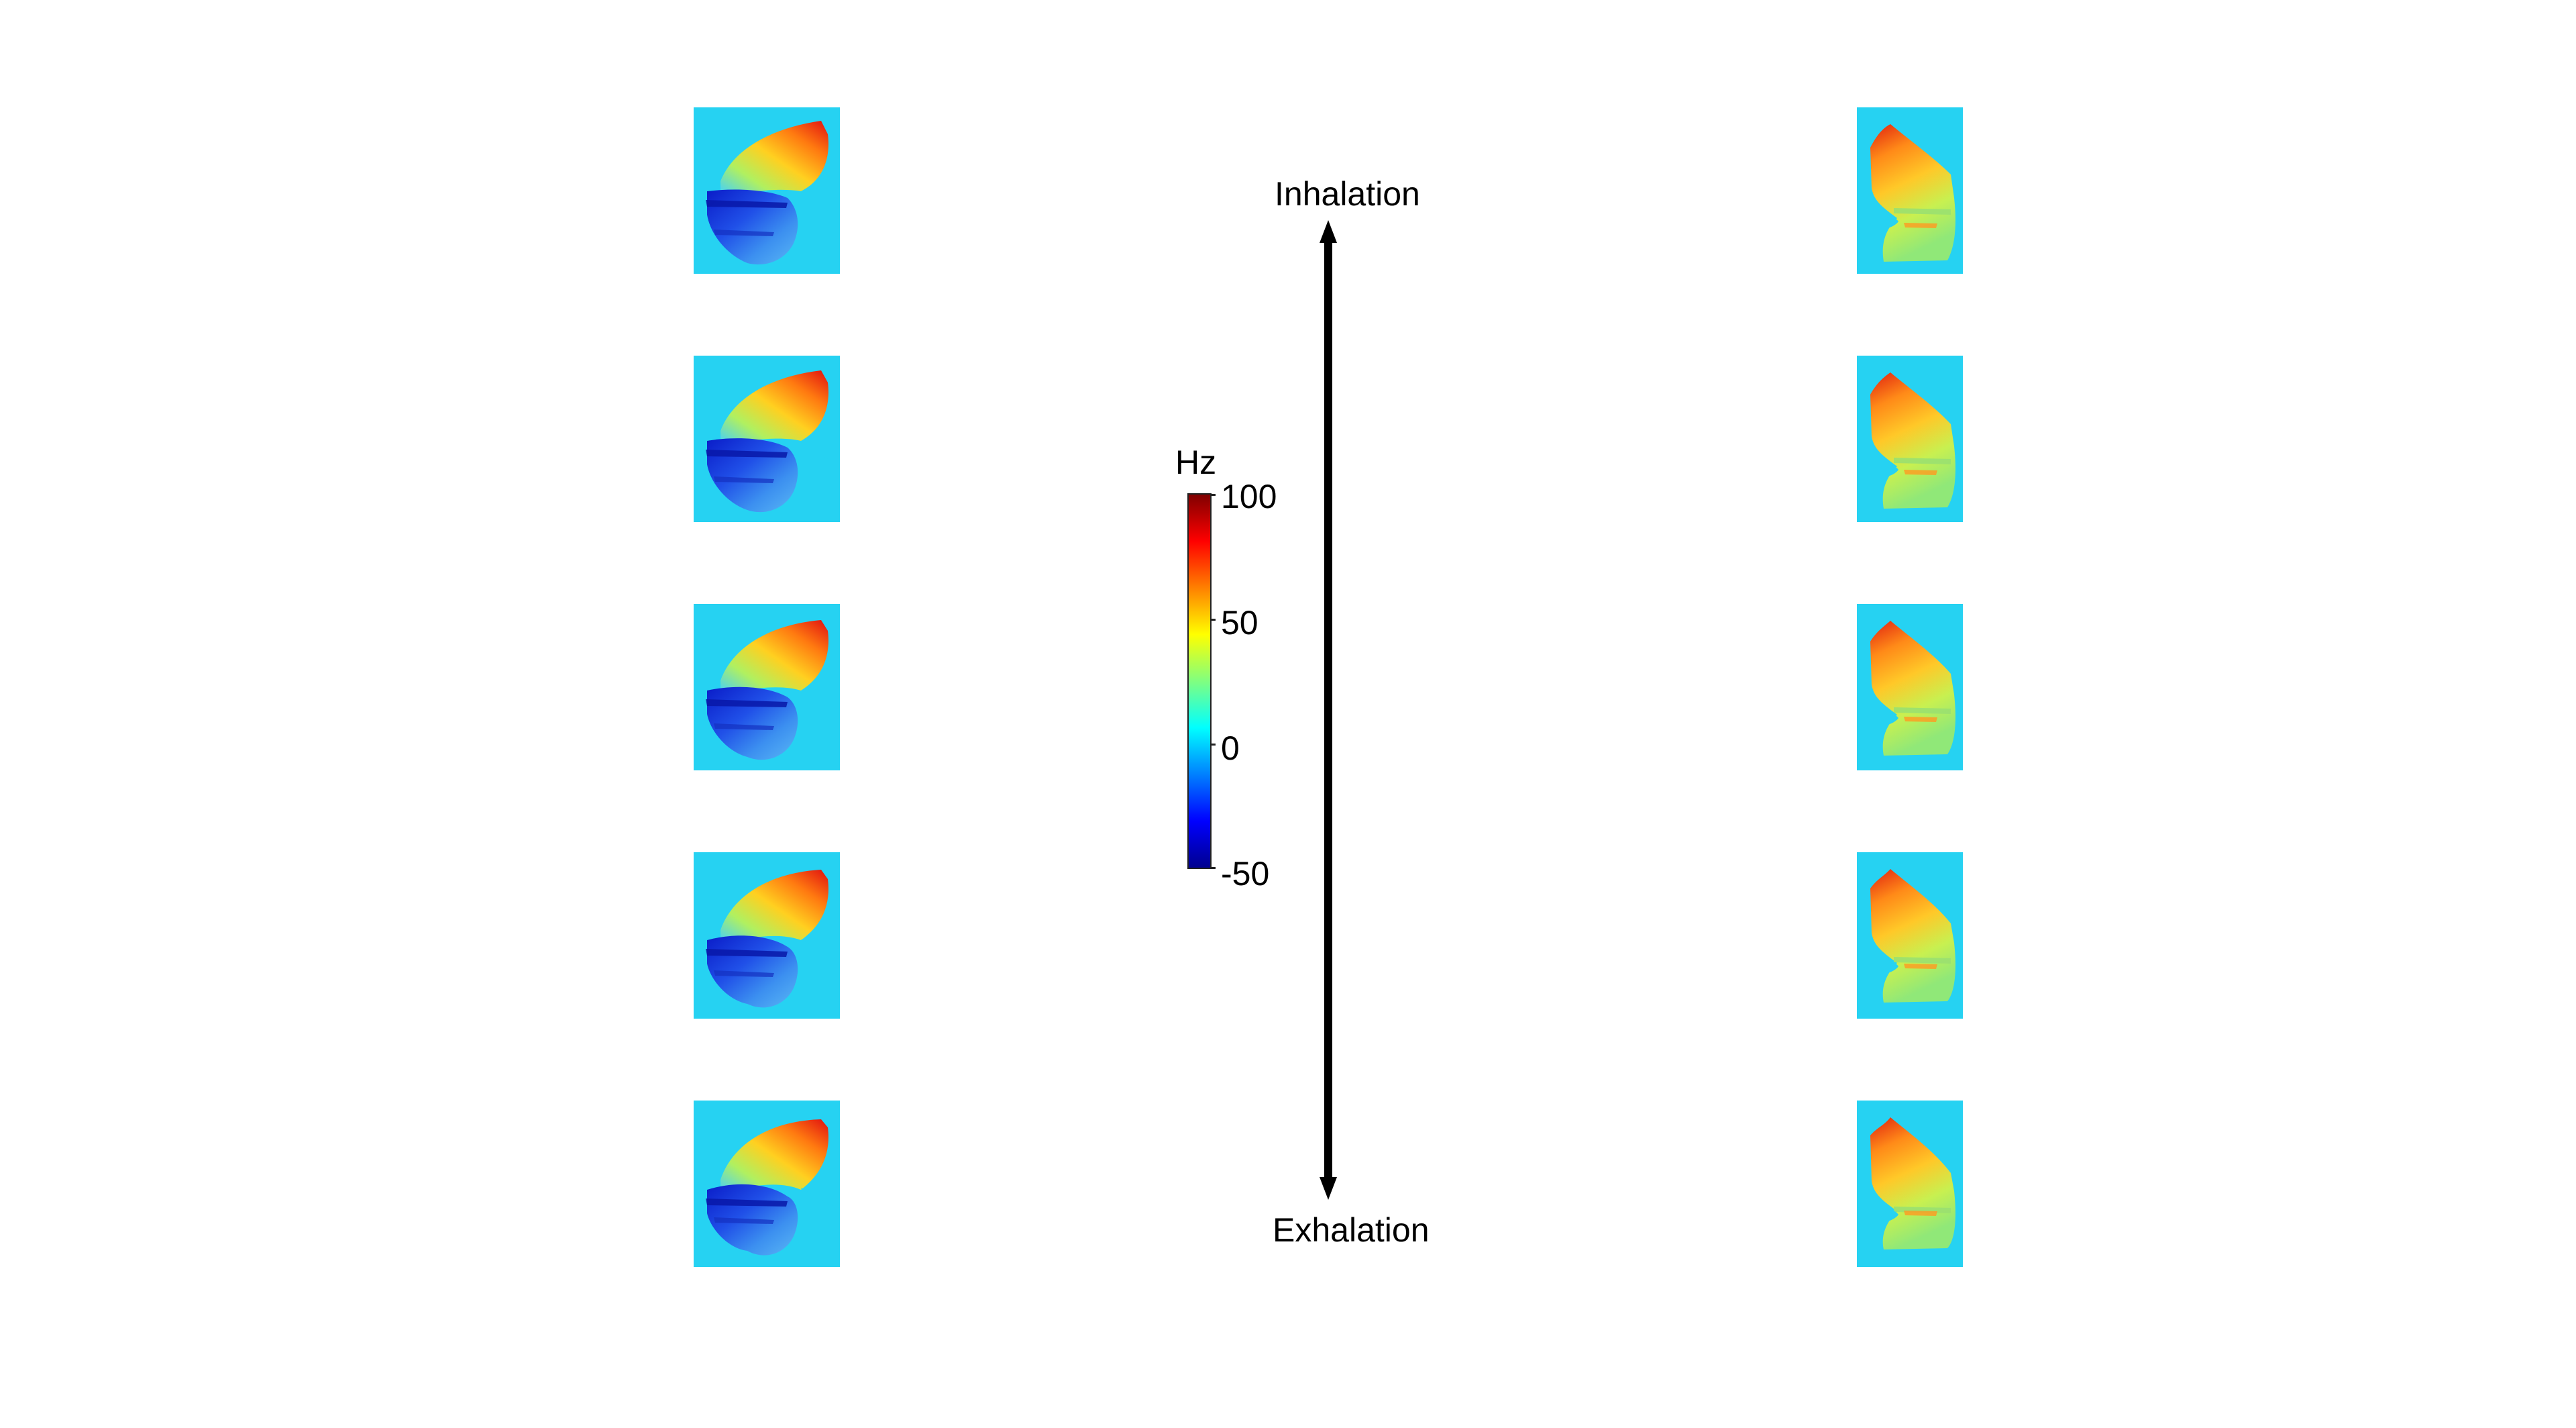 The width and height of the screenshot is (2576, 1428). Describe the element at coordinates (1239, 623) in the screenshot. I see `colorbar-tick-50: 50` at that location.